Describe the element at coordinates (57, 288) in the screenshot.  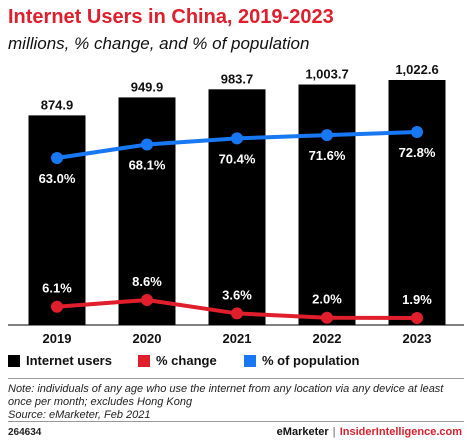
I see `label-pct-change: 6.1%` at that location.